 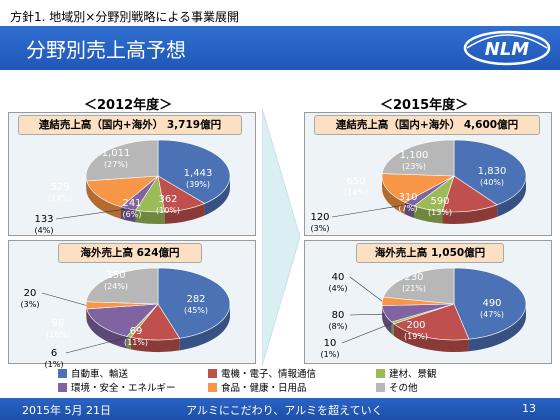 What do you see at coordinates (269, 374) in the screenshot?
I see `legend-label: 電機・電子、情報通信` at bounding box center [269, 374].